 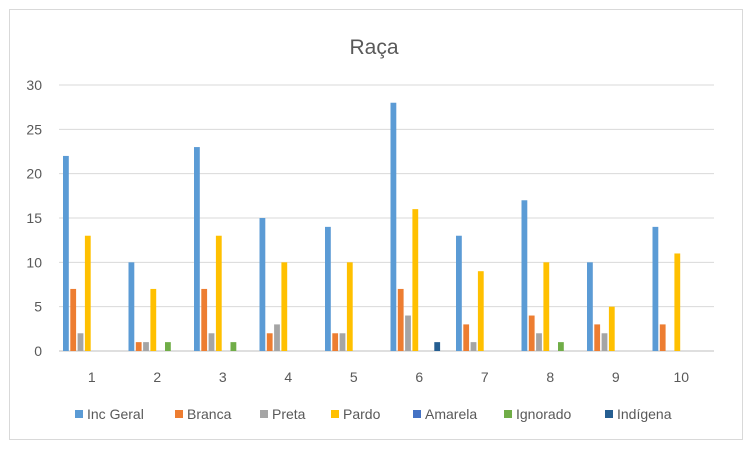 What do you see at coordinates (644, 414) in the screenshot?
I see `legend-label: Indígena` at bounding box center [644, 414].